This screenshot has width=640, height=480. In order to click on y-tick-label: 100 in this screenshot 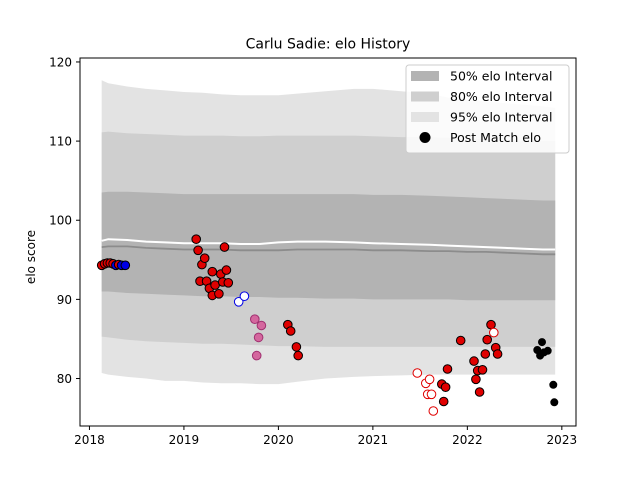, I will do `click(60, 221)`.